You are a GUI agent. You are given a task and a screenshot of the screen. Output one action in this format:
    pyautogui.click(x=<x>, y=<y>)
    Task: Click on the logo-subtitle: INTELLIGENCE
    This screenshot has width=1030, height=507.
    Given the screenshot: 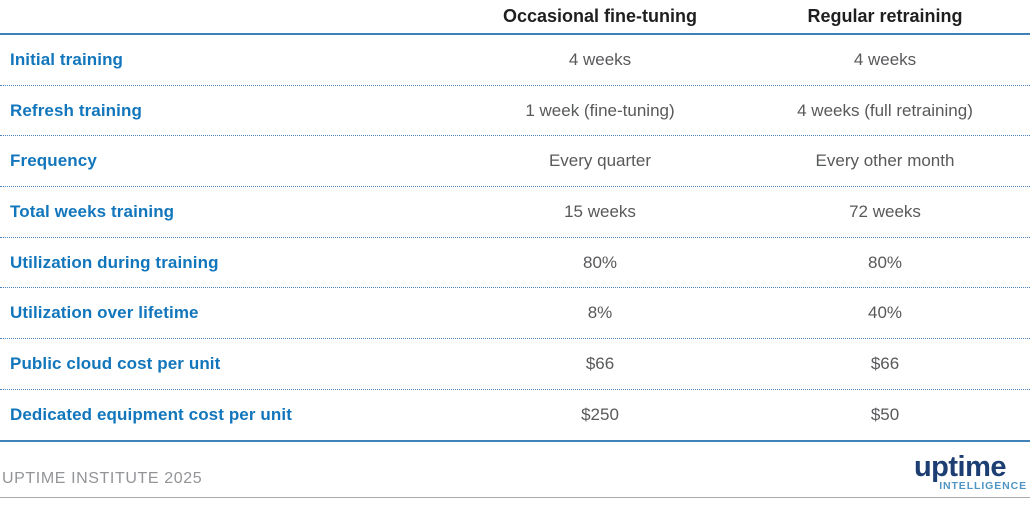 What is the action you would take?
    pyautogui.click(x=983, y=485)
    